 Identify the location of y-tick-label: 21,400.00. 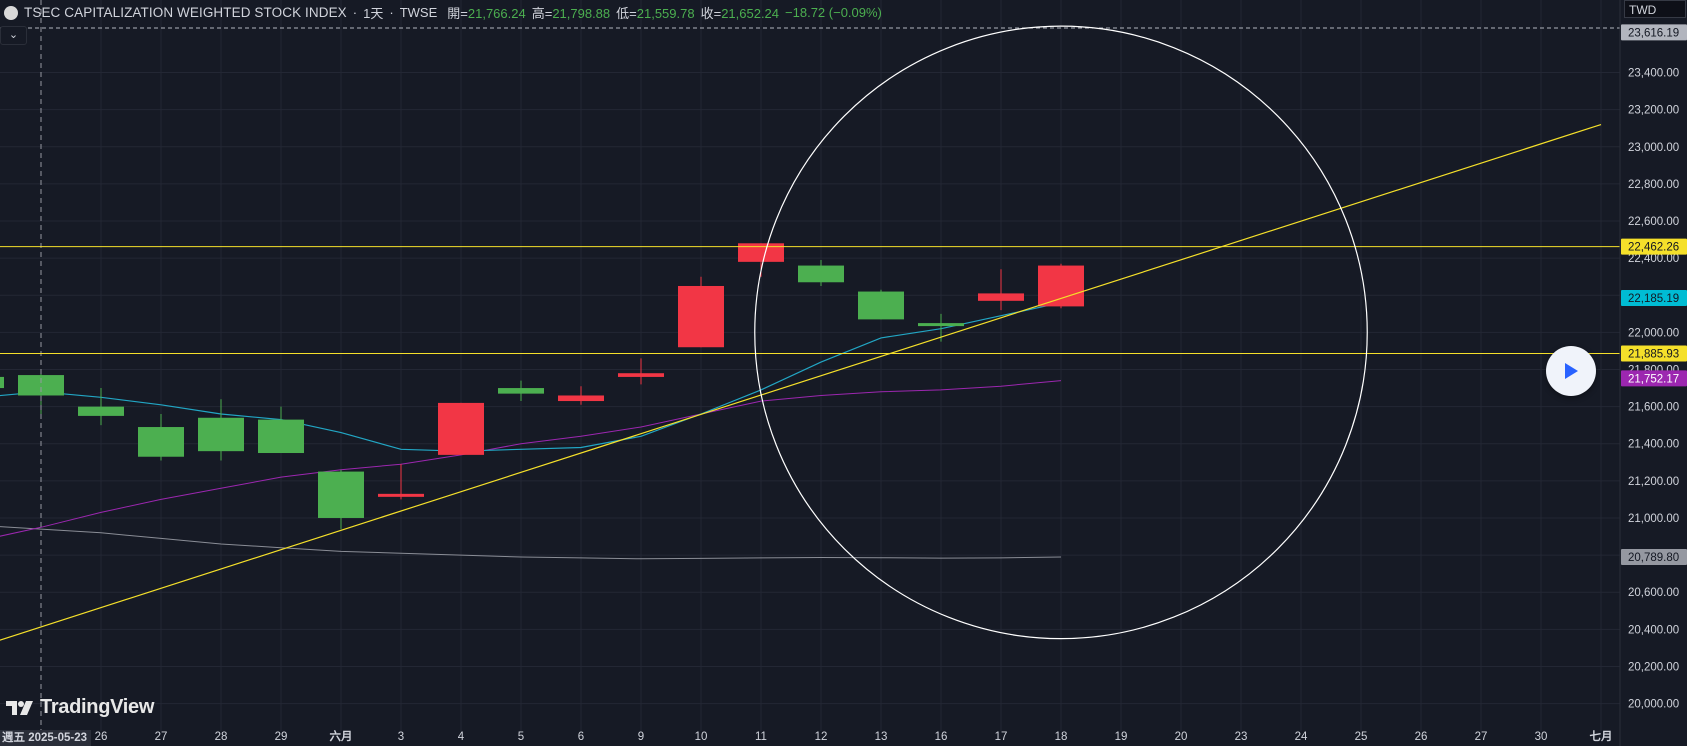
(1653, 445).